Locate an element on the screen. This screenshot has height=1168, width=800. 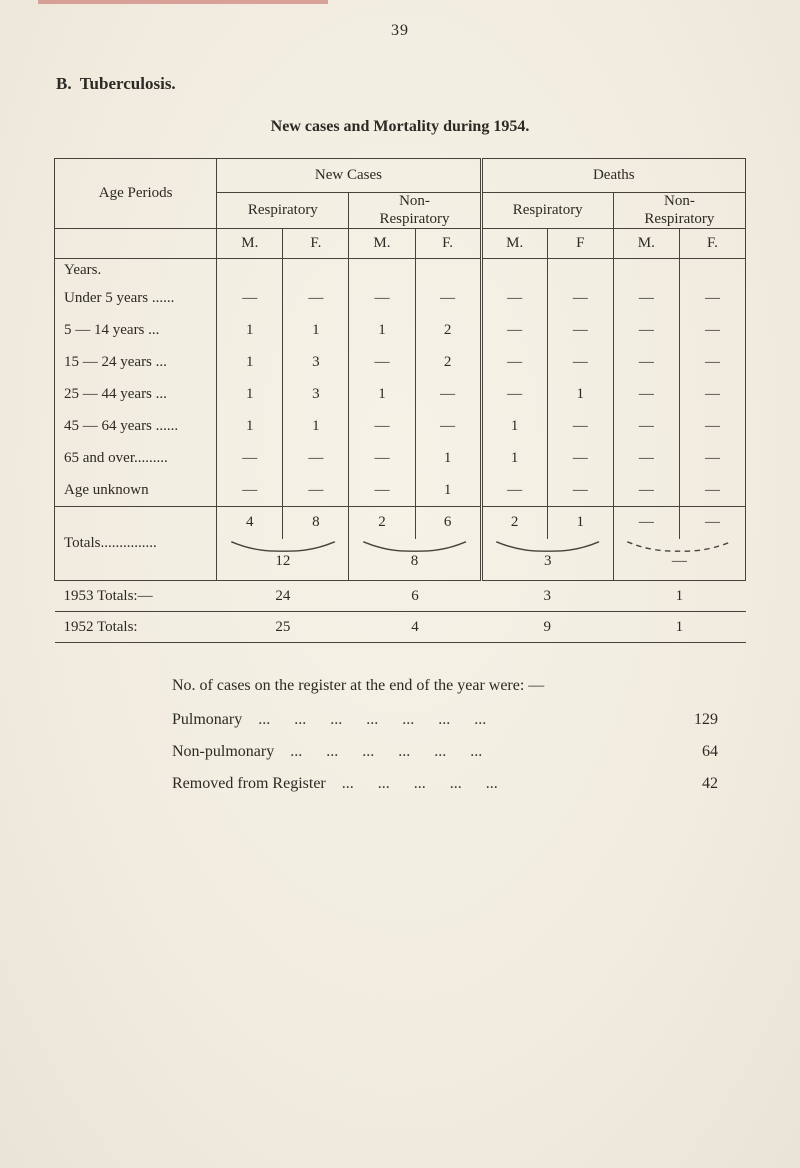
group-total-value: 12 is located at coordinates (283, 560).